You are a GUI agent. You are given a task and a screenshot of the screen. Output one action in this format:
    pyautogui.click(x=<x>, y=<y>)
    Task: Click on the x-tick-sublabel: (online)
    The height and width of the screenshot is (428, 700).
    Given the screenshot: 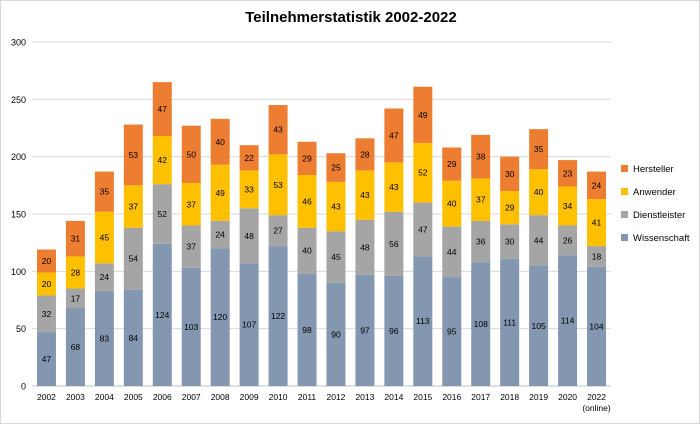 What is the action you would take?
    pyautogui.click(x=596, y=408)
    